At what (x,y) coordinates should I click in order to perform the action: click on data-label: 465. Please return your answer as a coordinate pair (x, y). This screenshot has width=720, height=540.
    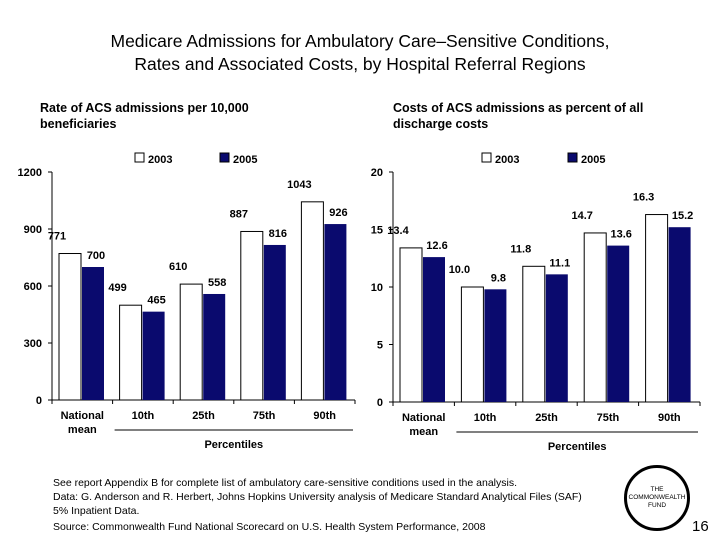
    Looking at the image, I should click on (156, 301).